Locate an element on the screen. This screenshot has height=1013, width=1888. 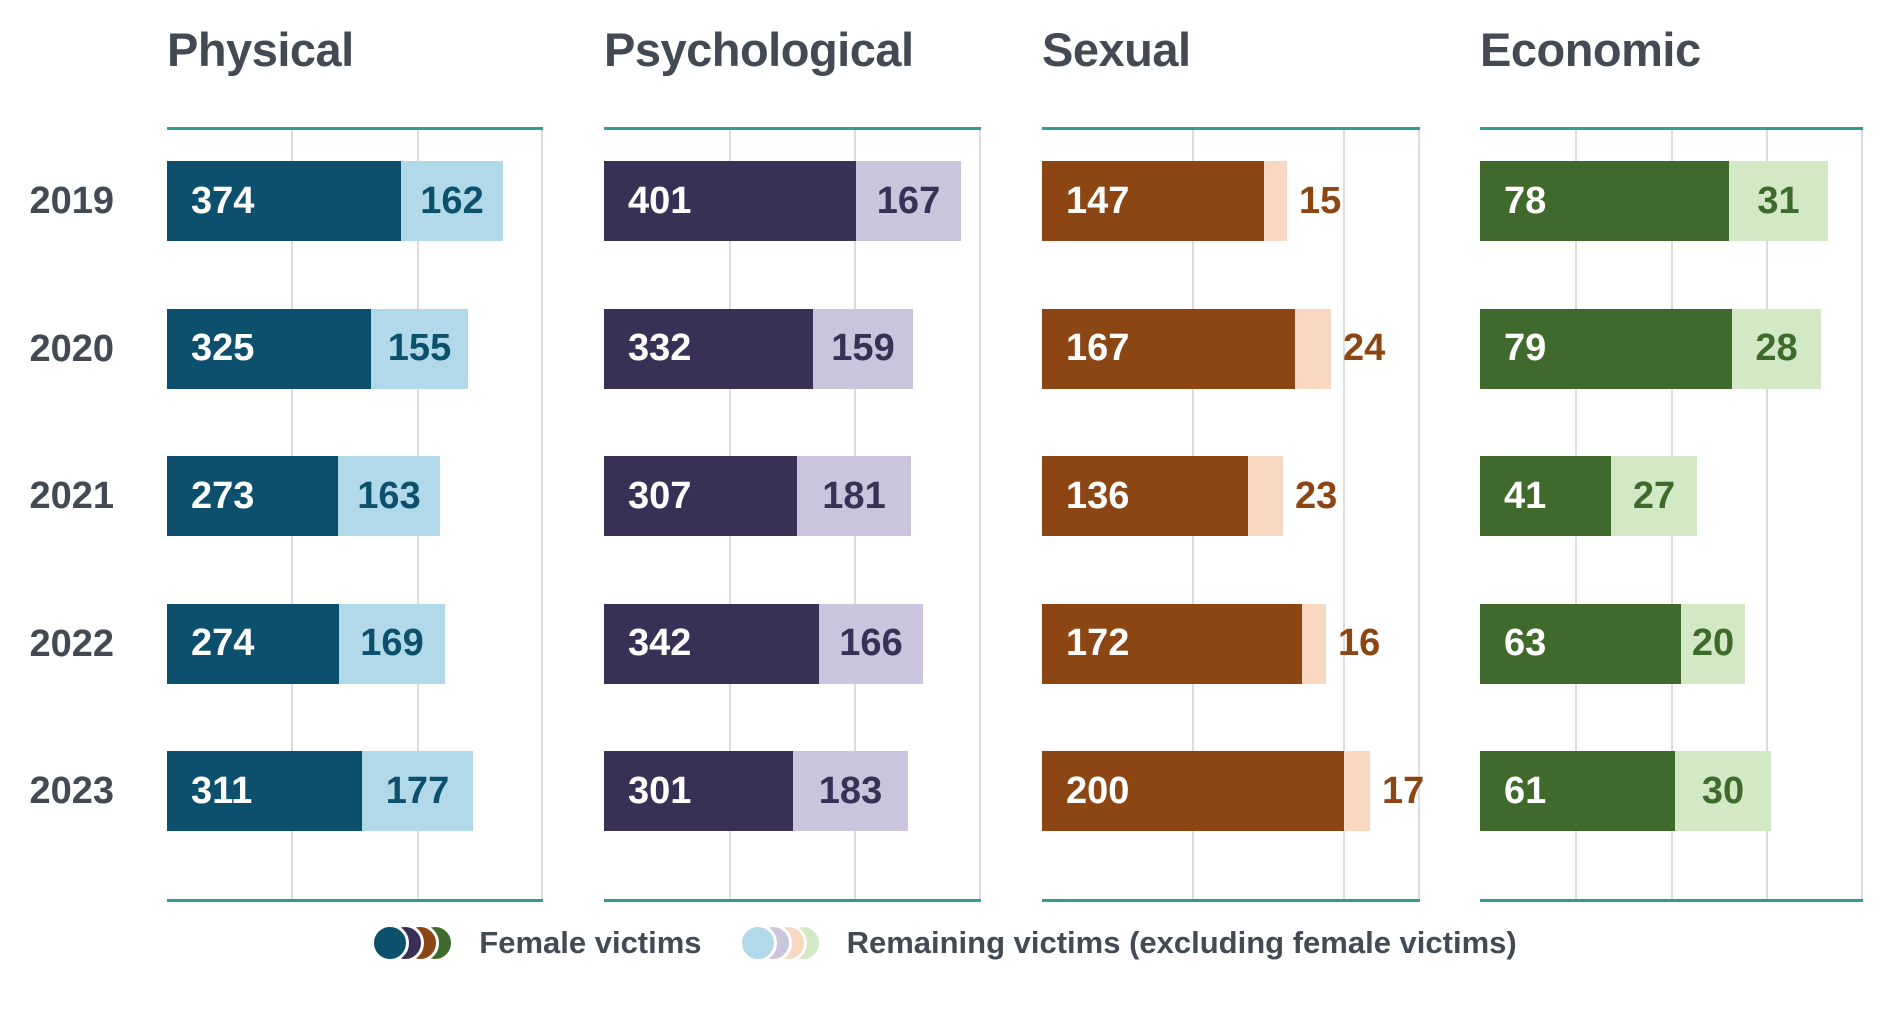
bar-segment-female: 374 is located at coordinates (284, 201).